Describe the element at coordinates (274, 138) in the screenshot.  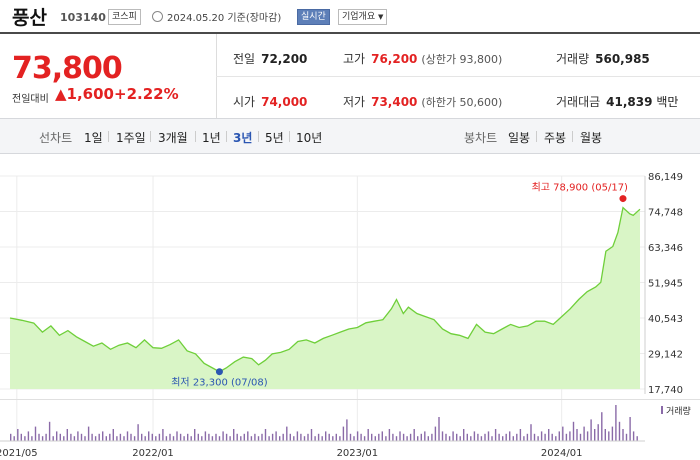
I see `period-5y: 5년` at that location.